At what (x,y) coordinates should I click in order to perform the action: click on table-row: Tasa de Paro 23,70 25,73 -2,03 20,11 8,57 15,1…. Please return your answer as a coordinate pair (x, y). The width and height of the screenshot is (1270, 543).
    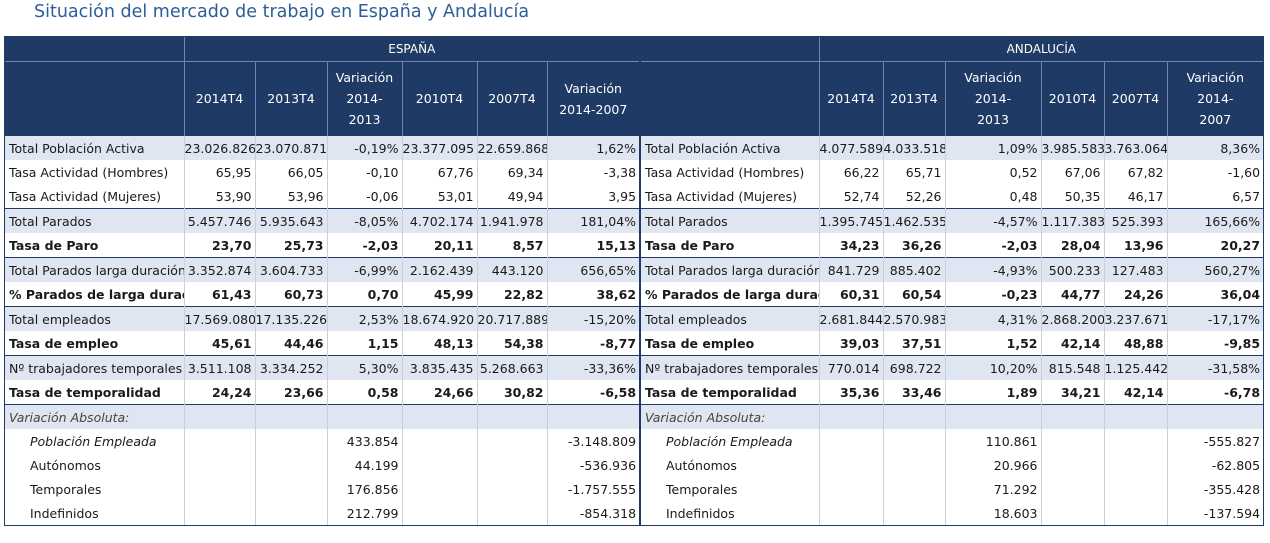
    Looking at the image, I should click on (322, 245).